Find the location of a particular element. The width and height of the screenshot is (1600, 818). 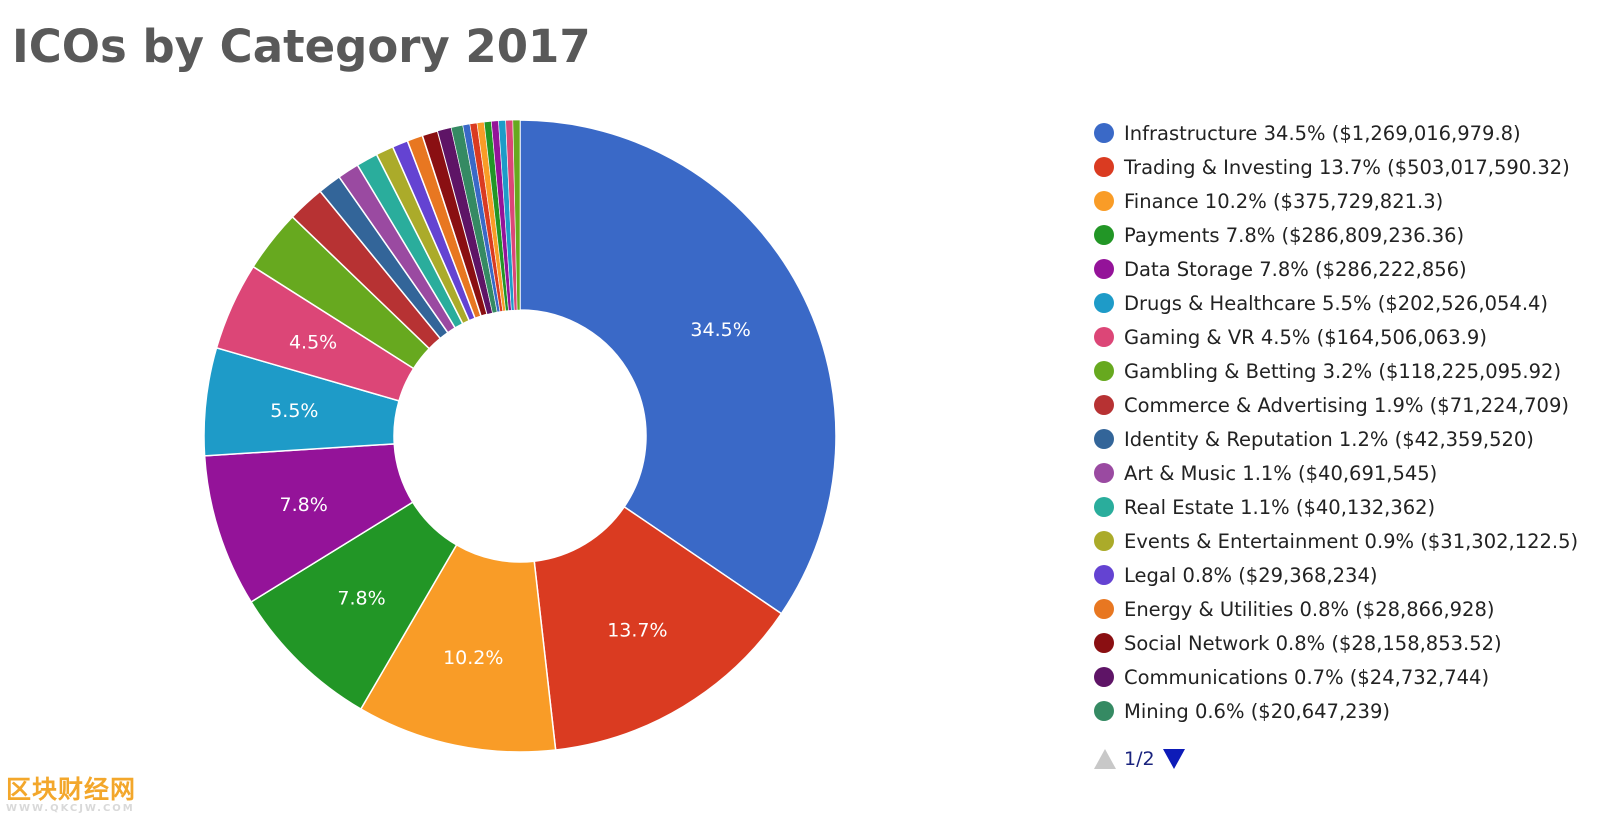

legend-item-label: Infrastructure 34.5% ($1,269,016,979.8) is located at coordinates (1322, 133).